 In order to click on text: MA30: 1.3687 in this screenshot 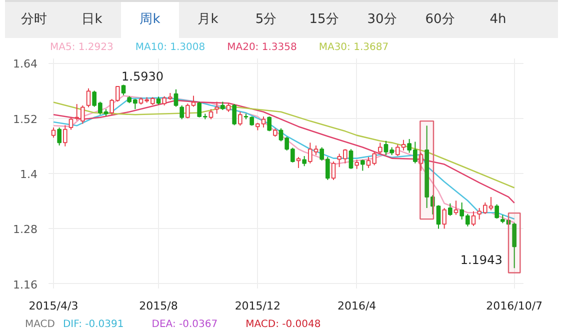, I will do `click(353, 47)`.